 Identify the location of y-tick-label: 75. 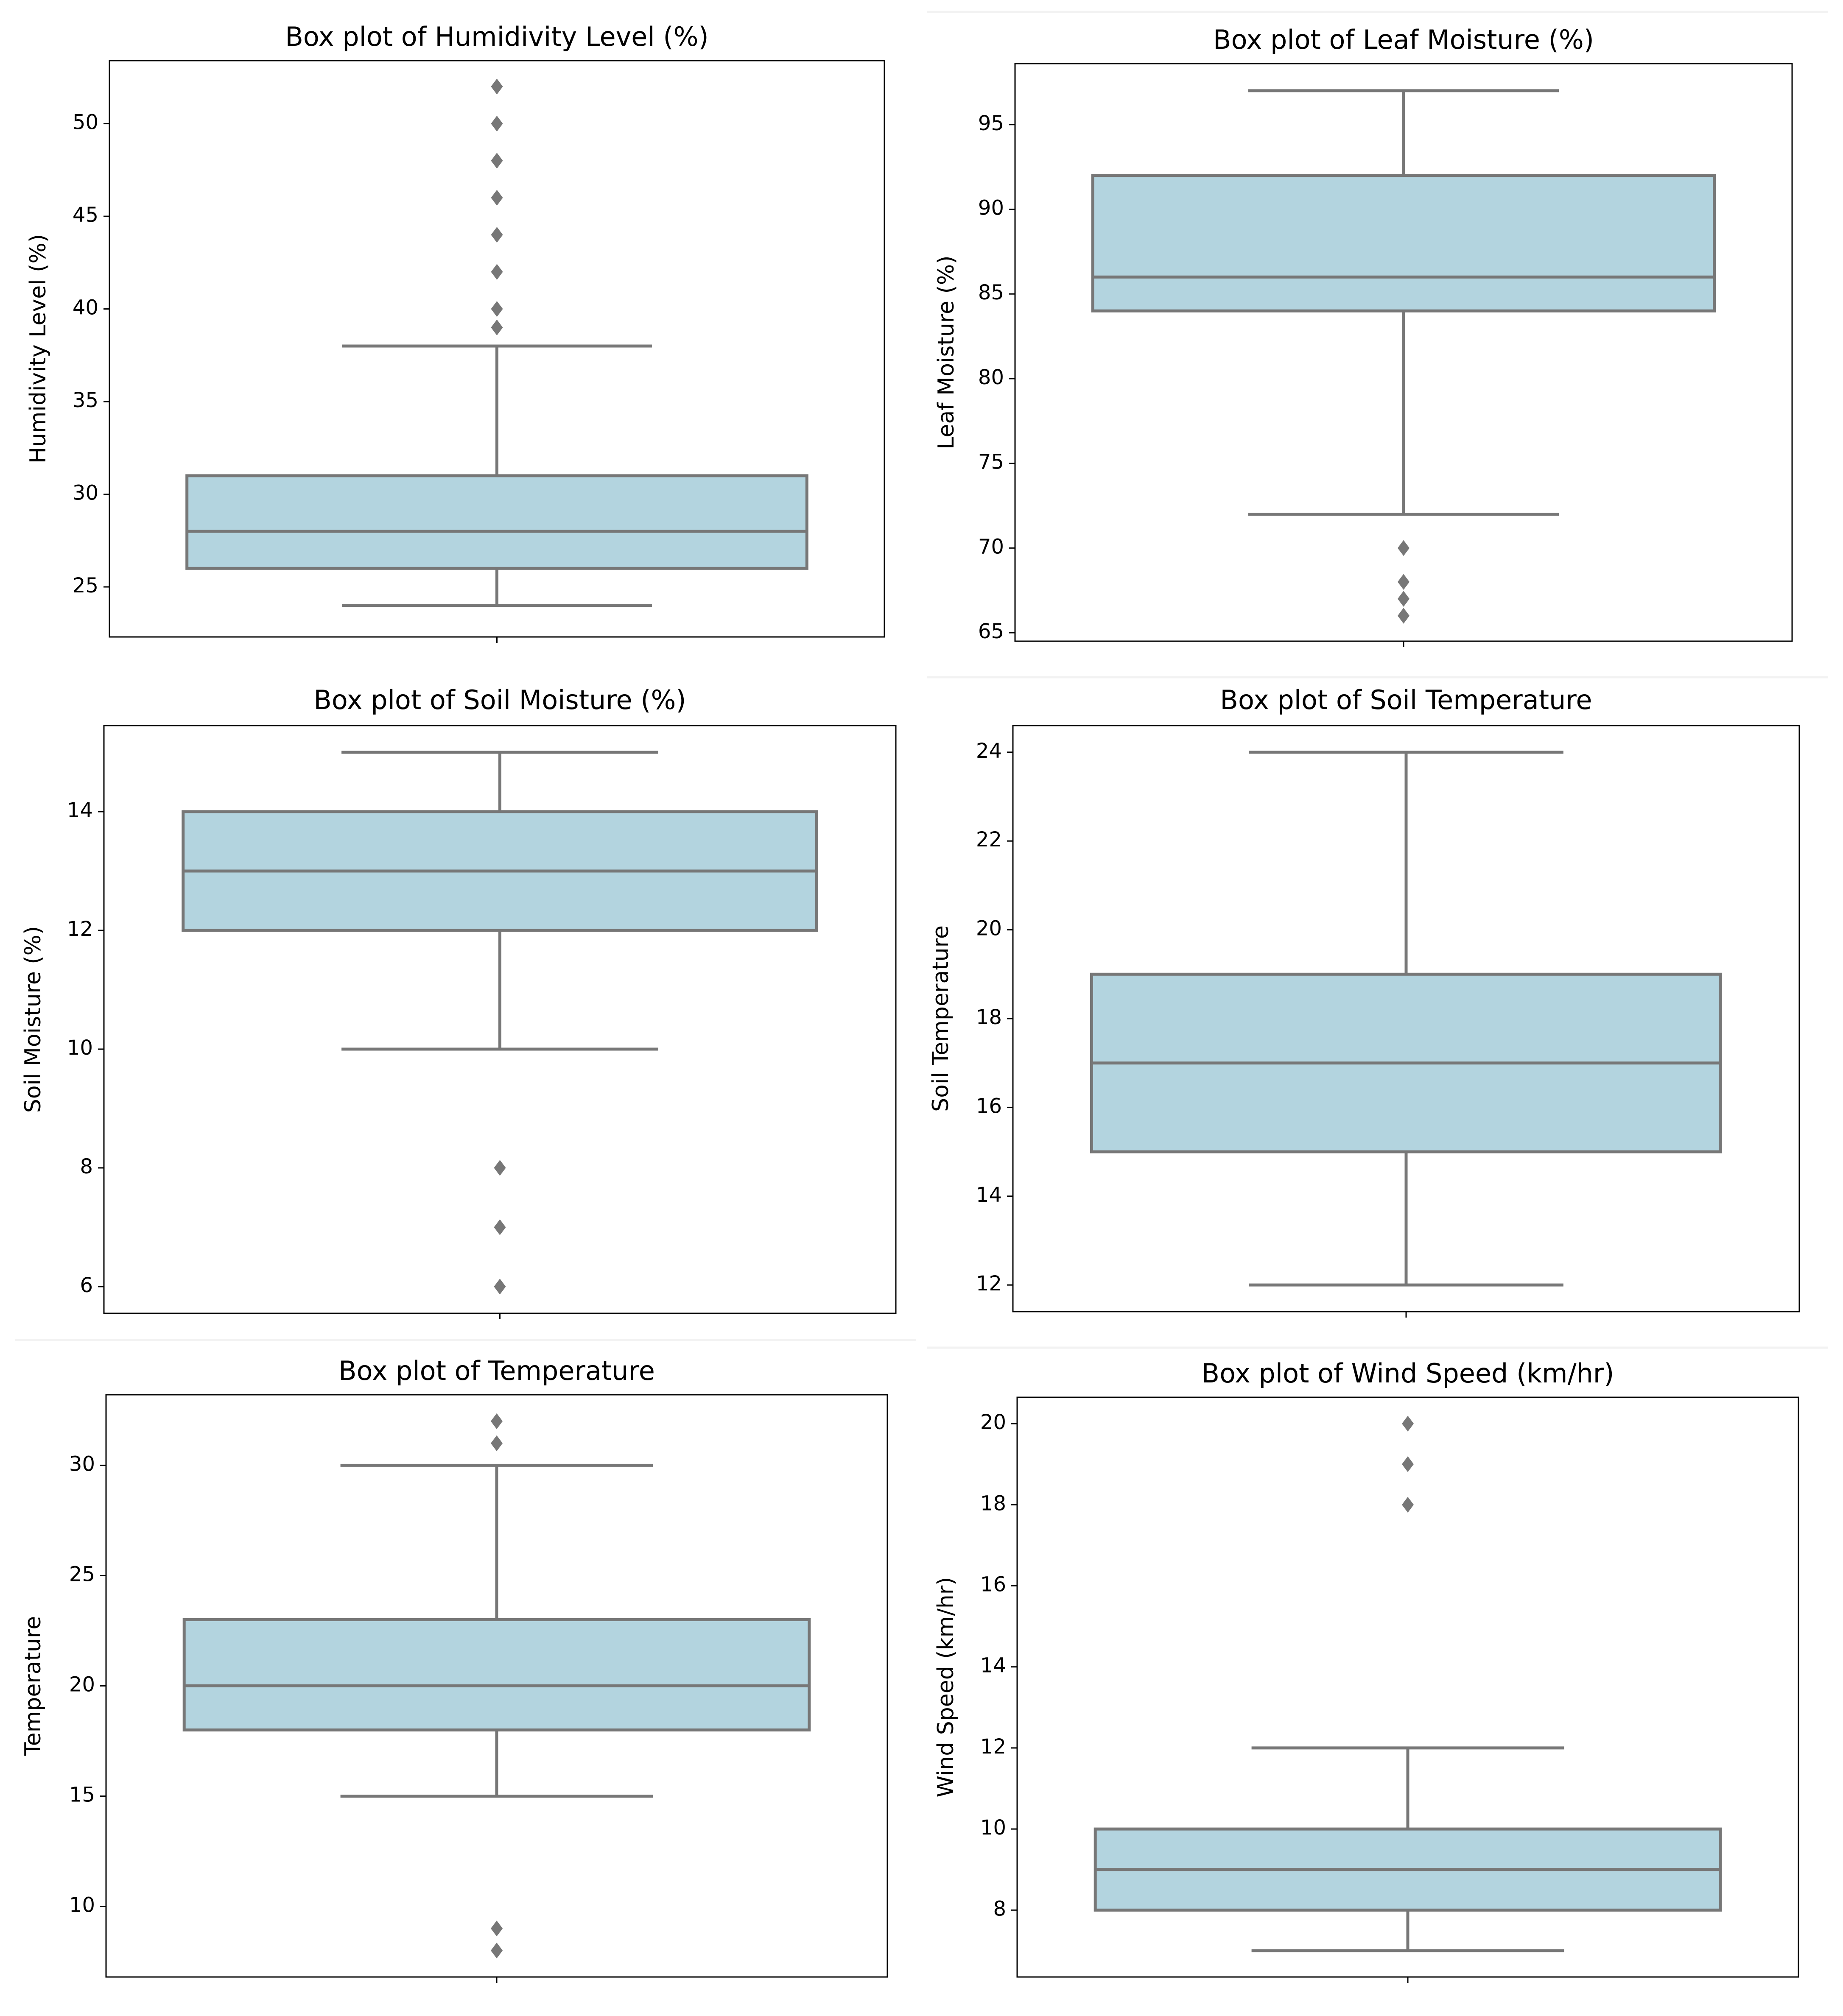
(991, 462).